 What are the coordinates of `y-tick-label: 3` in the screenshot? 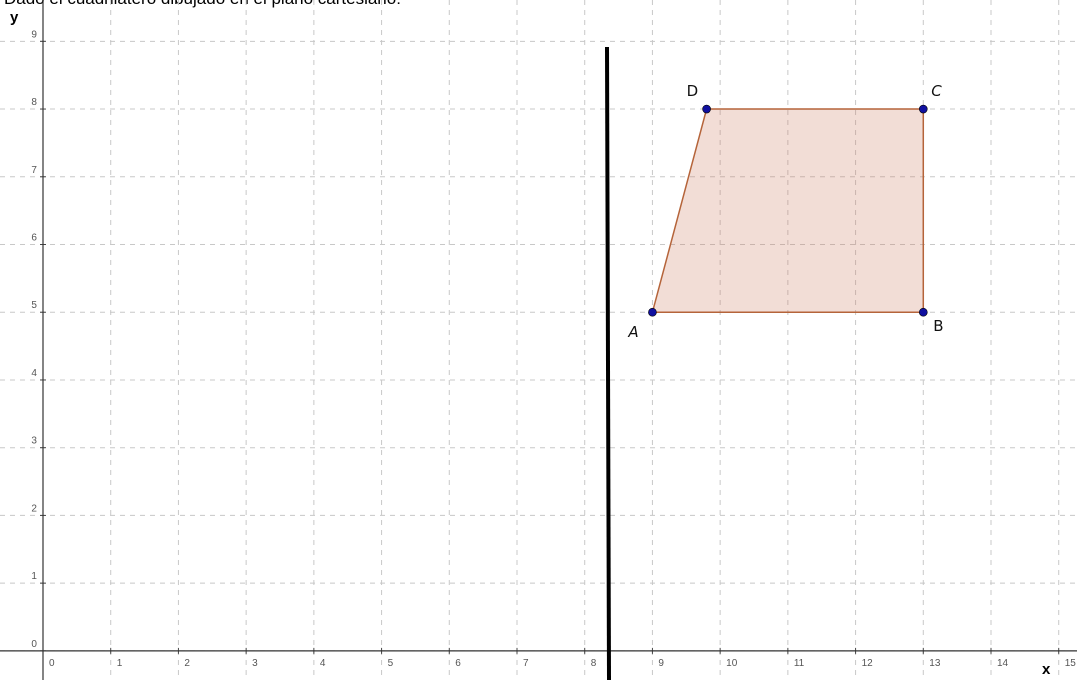 It's located at (34, 441).